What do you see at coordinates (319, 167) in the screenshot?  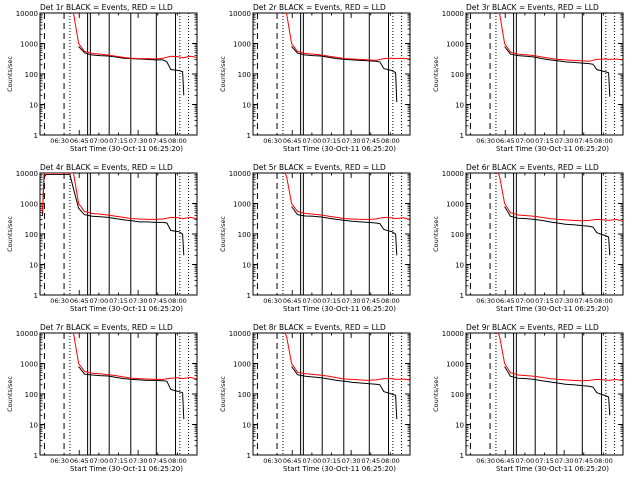 I see `chart-title: Det 5r BLACK = Events, RED = LLD` at bounding box center [319, 167].